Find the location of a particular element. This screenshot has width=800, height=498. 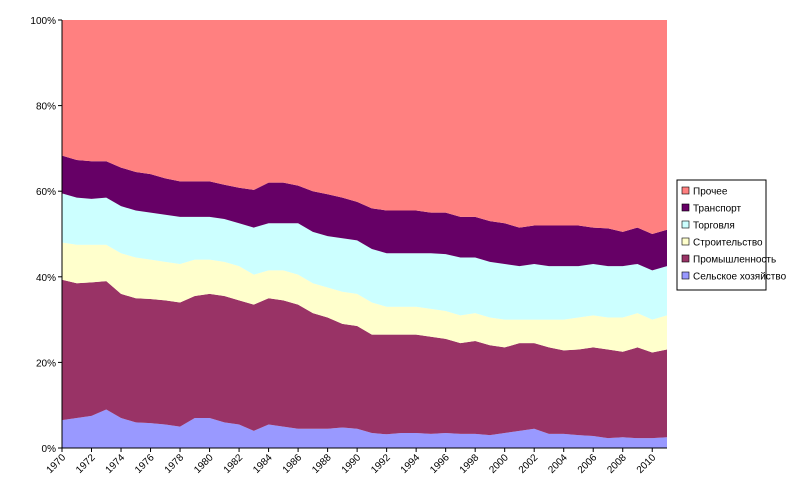

y-tick-label: 60% is located at coordinates (46, 192).